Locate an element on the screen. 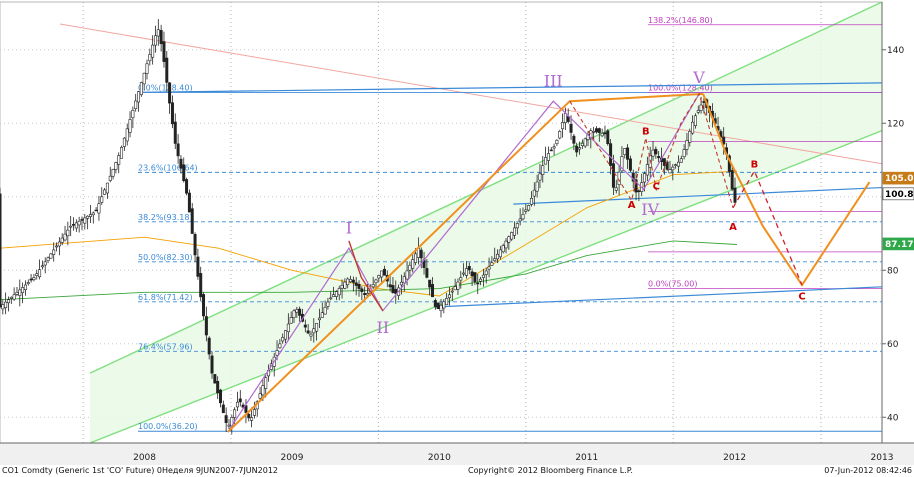  footer-center: Copyright© 2012 Bloomberg Finance L.P. is located at coordinates (550, 470).